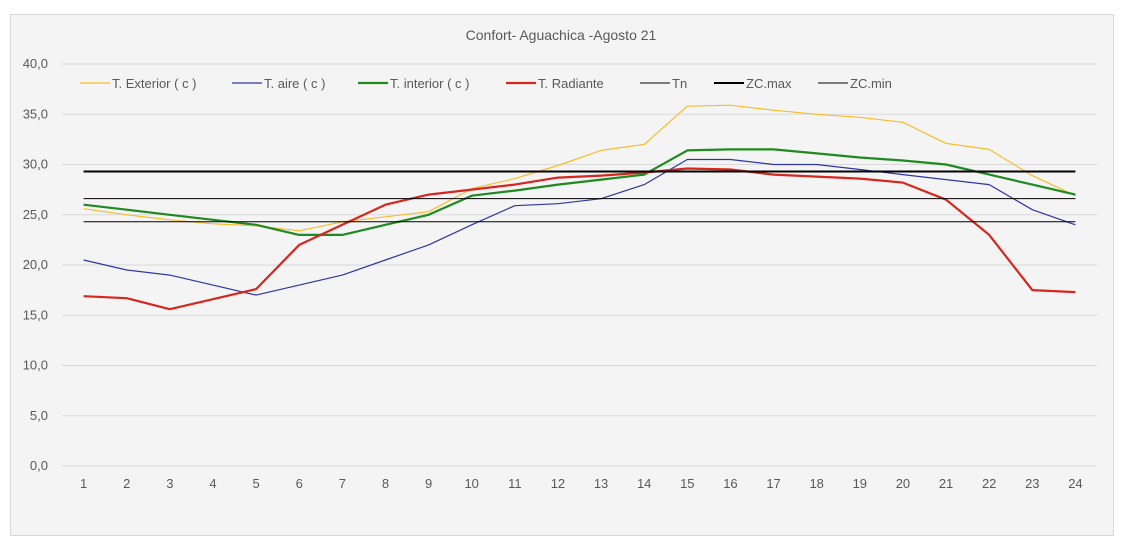  What do you see at coordinates (1032, 483) in the screenshot?
I see `x-tick-label: 23` at bounding box center [1032, 483].